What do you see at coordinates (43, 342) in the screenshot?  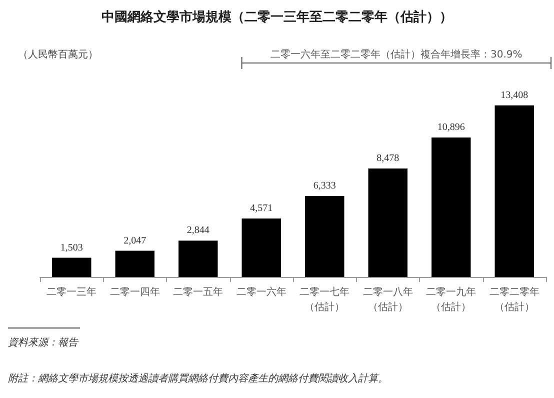 I see `source-note: 資料來源：報告` at bounding box center [43, 342].